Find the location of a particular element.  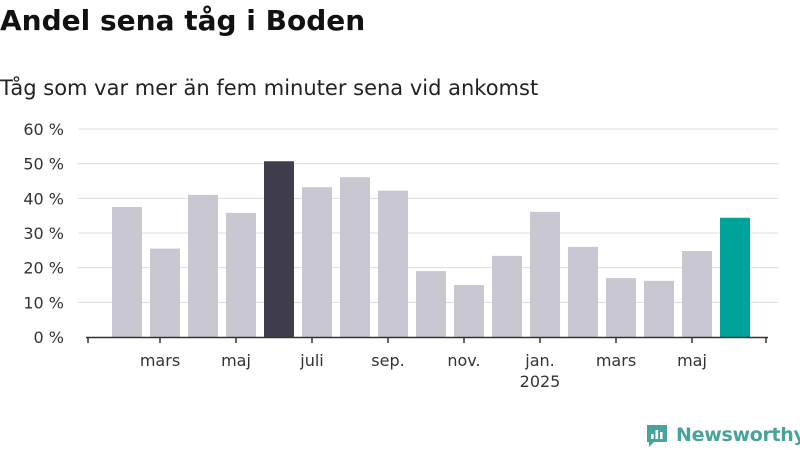

y-tick-label: 60 % is located at coordinates (43, 129).